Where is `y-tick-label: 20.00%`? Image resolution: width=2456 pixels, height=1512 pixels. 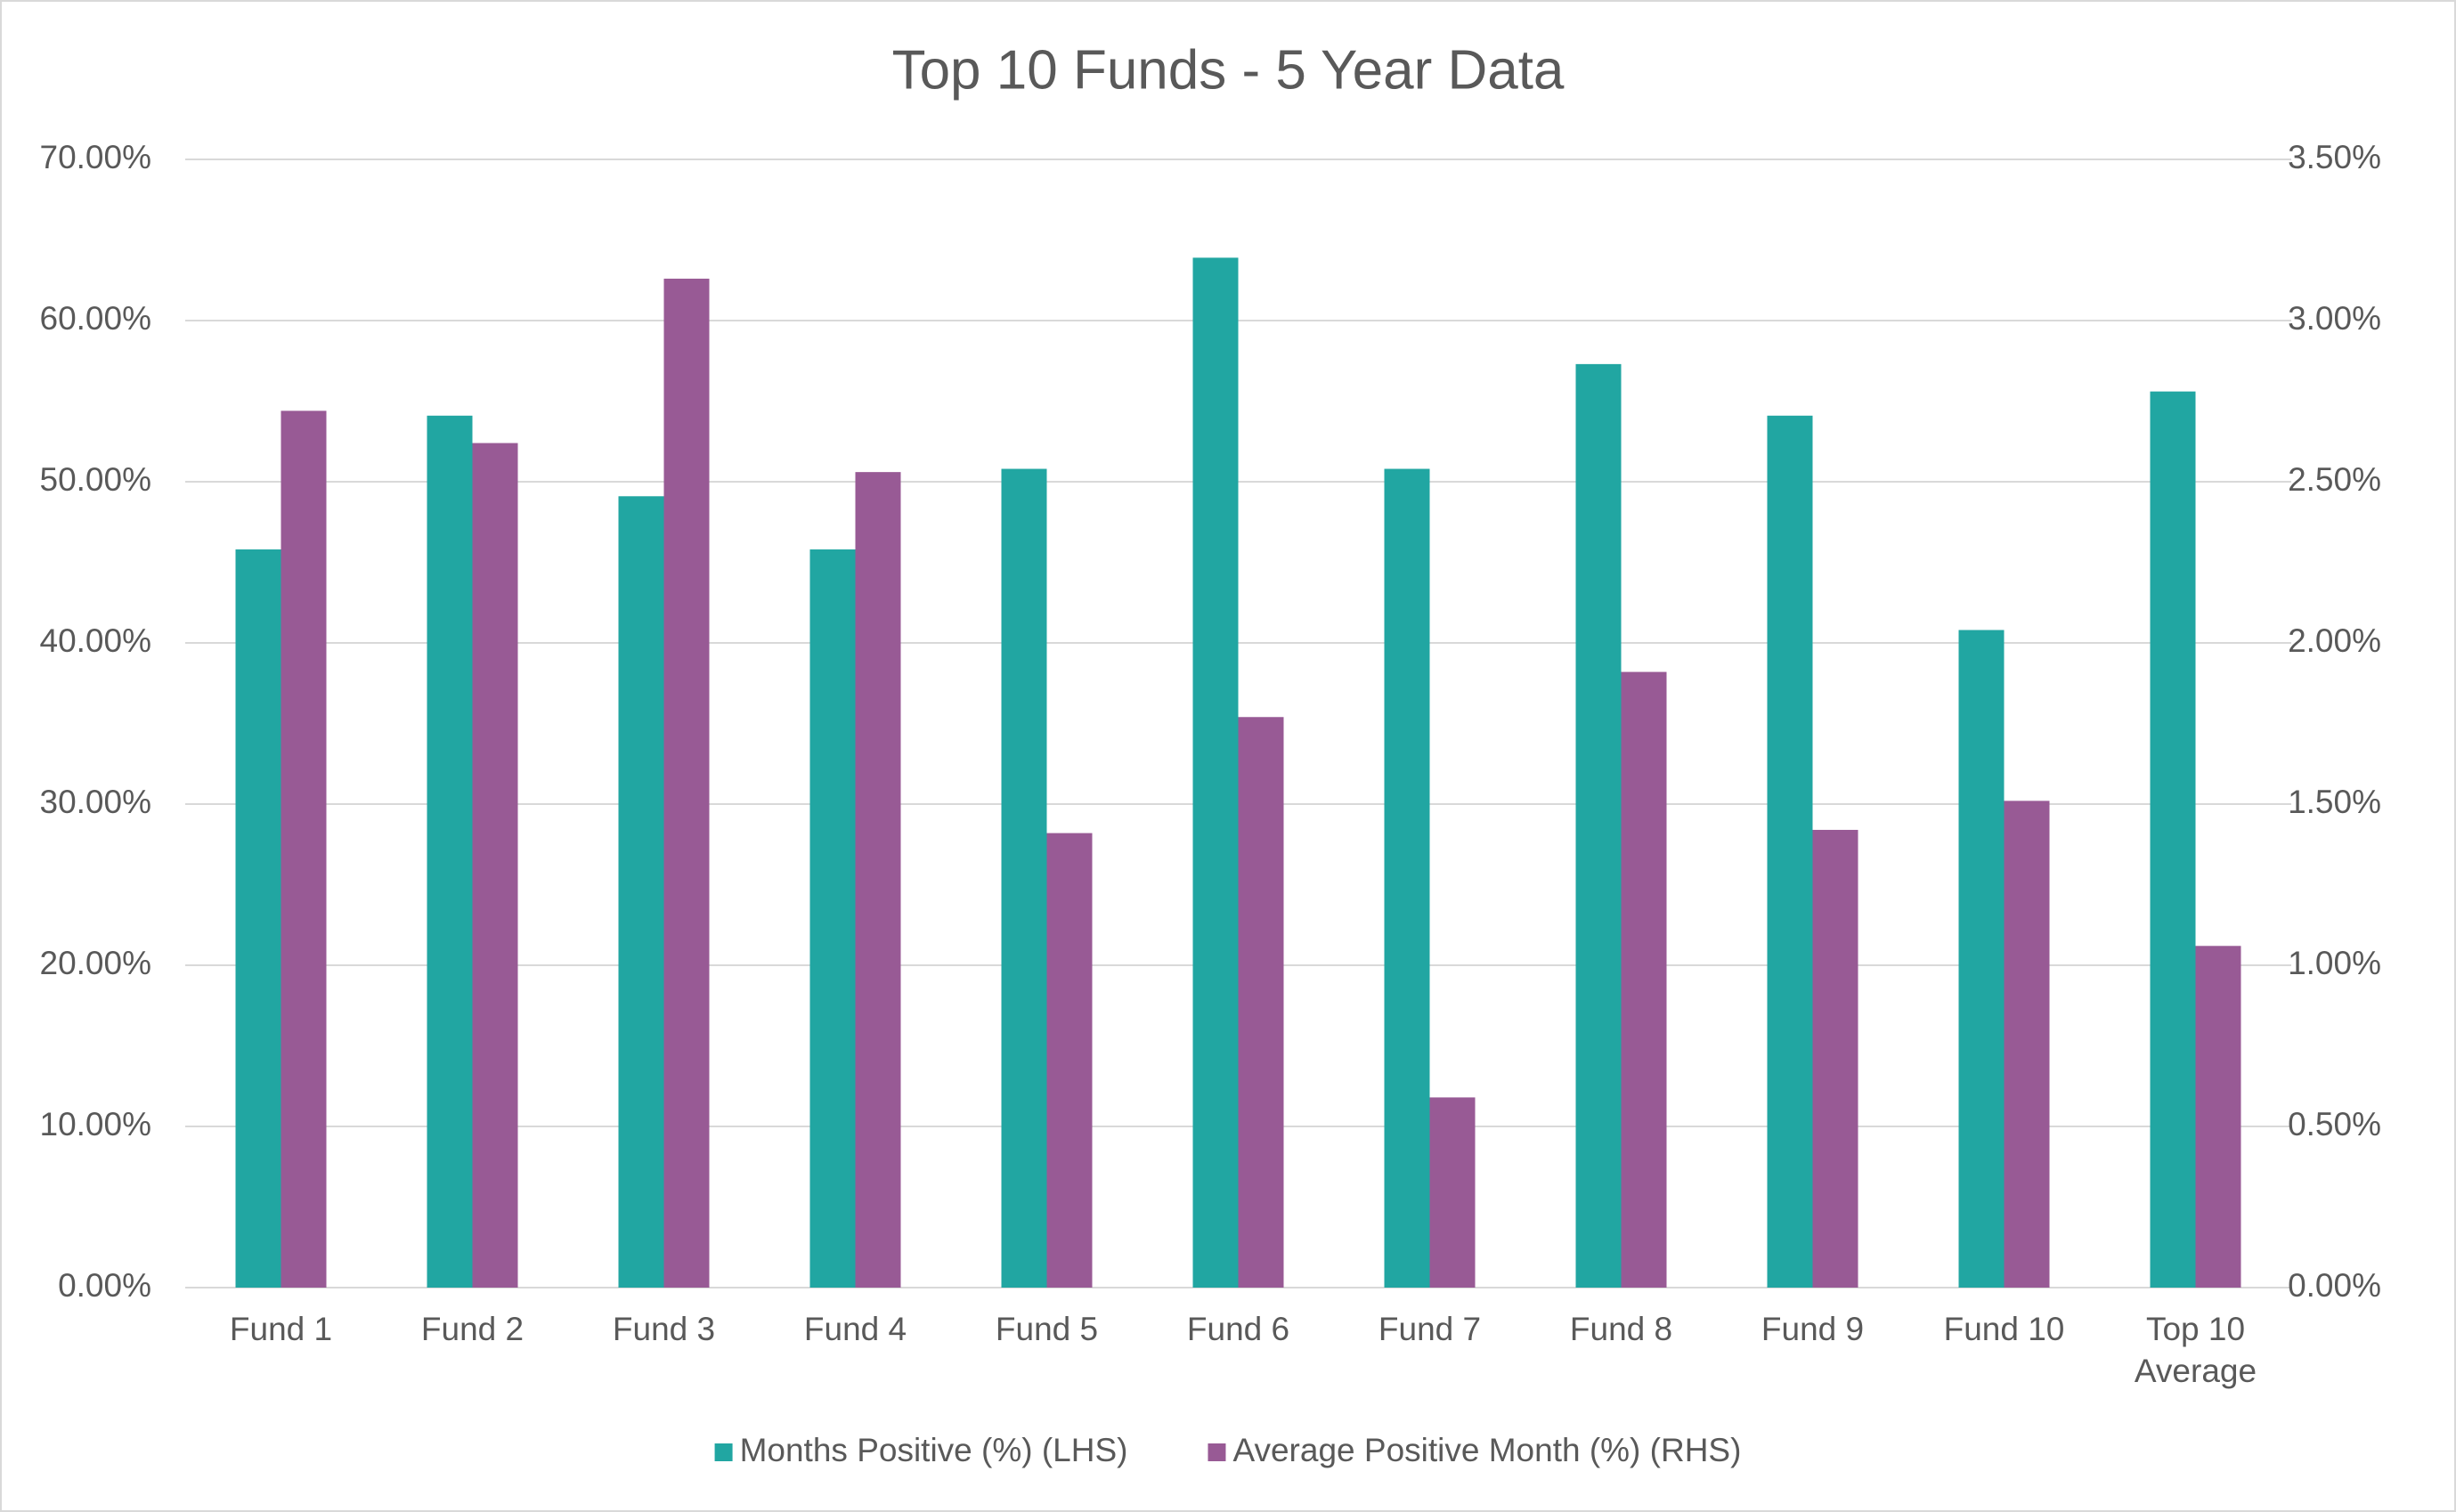 y-tick-label: 20.00% is located at coordinates (96, 963).